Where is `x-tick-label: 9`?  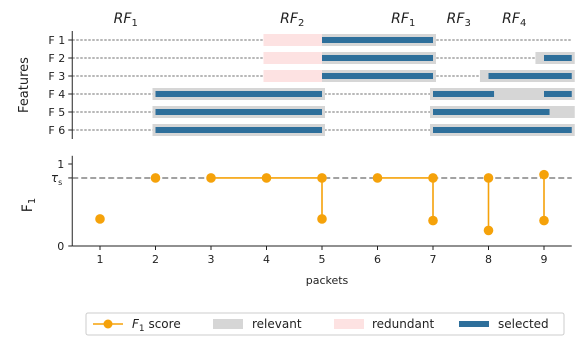
x-tick-label: 9 is located at coordinates (544, 259).